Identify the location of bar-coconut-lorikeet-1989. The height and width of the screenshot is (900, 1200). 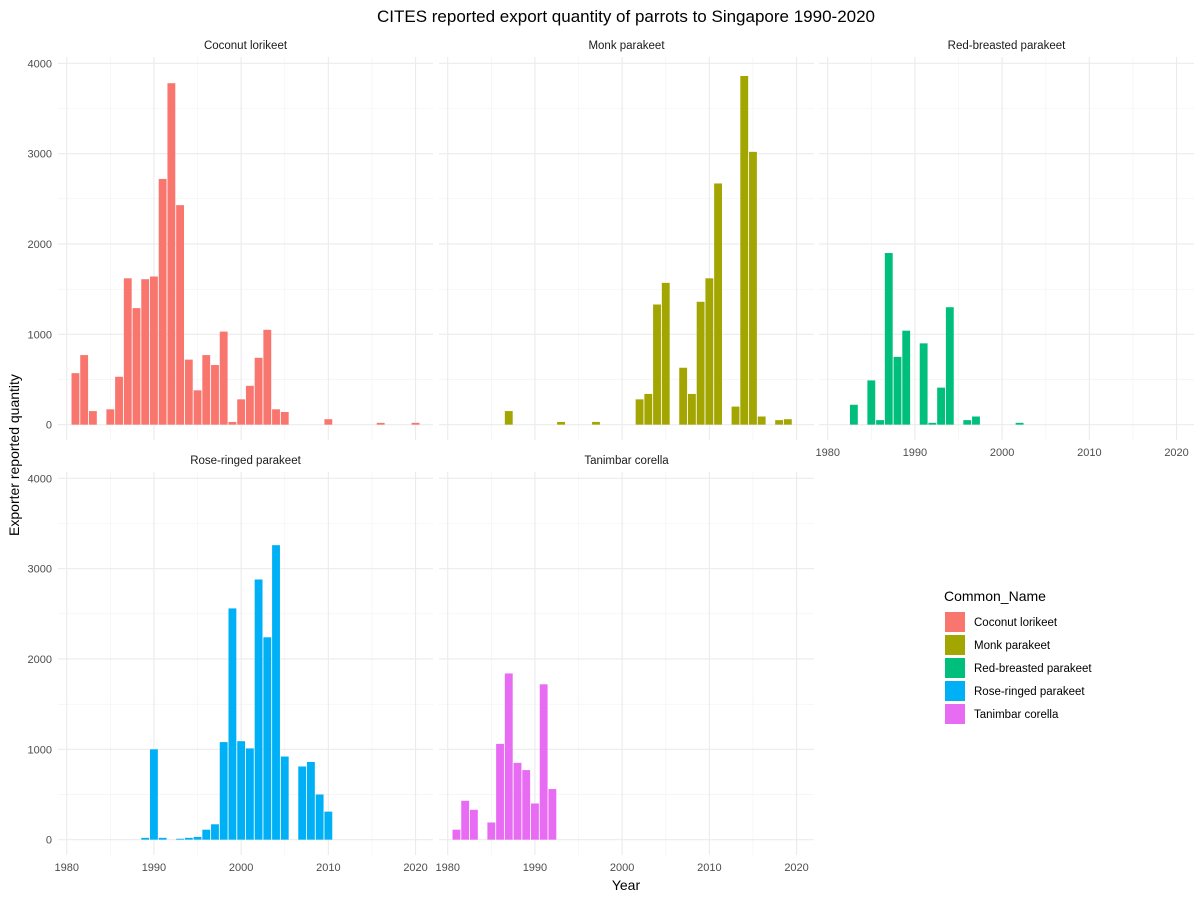
(145, 352).